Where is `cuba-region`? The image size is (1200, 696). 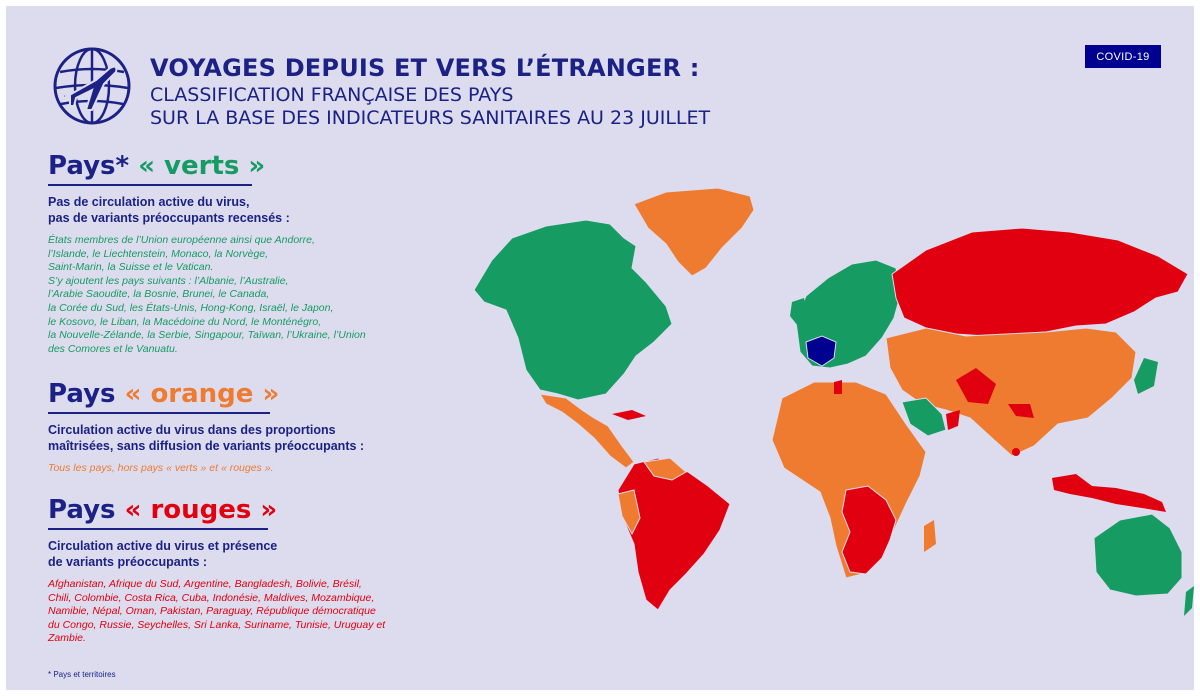
cuba-region is located at coordinates (629, 415).